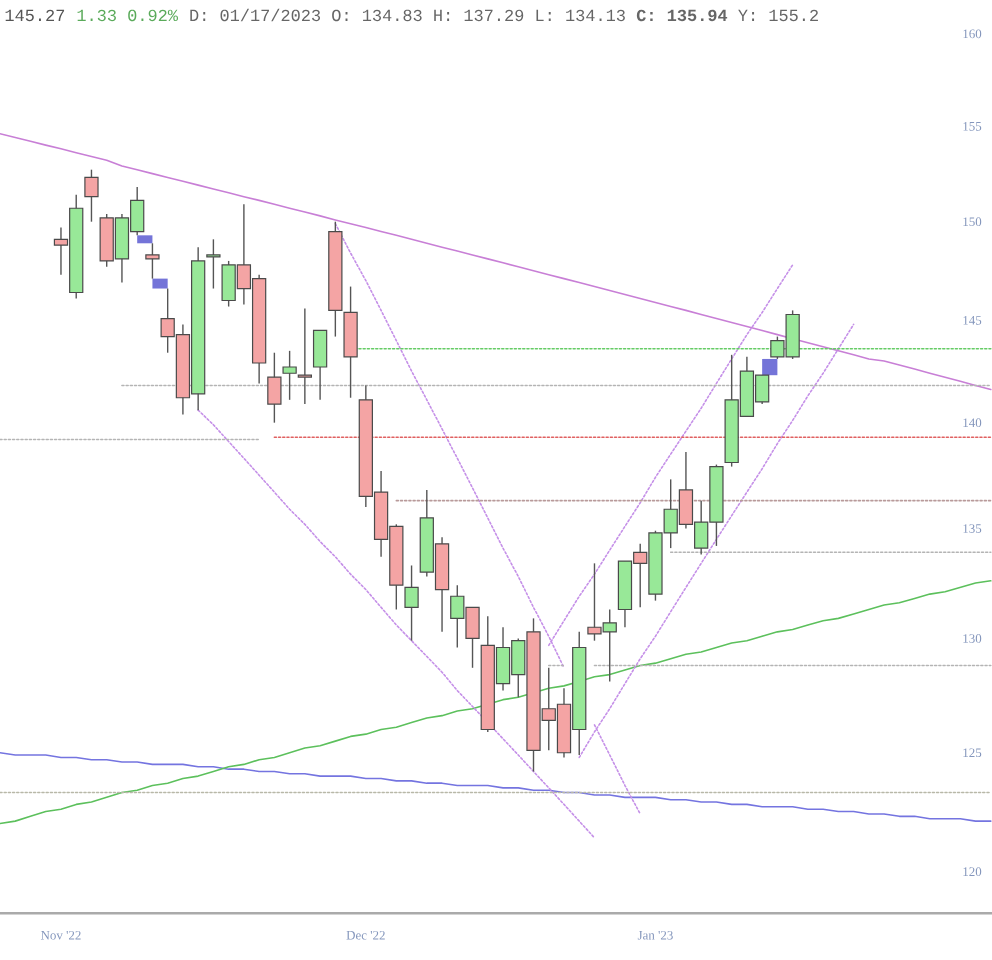  What do you see at coordinates (504, 15) in the screenshot?
I see `text: D: 01/17/2023 O: 134.83 H: 137.29 L: 134.13 C: 135.94 Y: 155.2` at bounding box center [504, 15].